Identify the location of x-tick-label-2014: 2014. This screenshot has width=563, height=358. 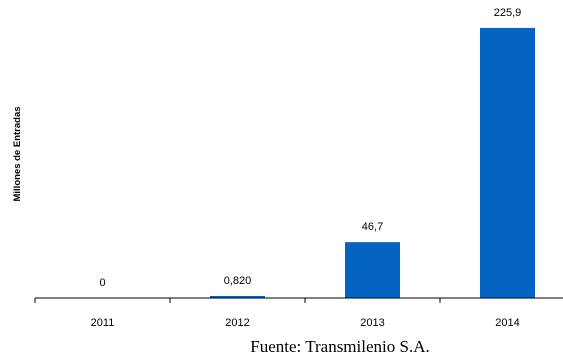
(507, 323).